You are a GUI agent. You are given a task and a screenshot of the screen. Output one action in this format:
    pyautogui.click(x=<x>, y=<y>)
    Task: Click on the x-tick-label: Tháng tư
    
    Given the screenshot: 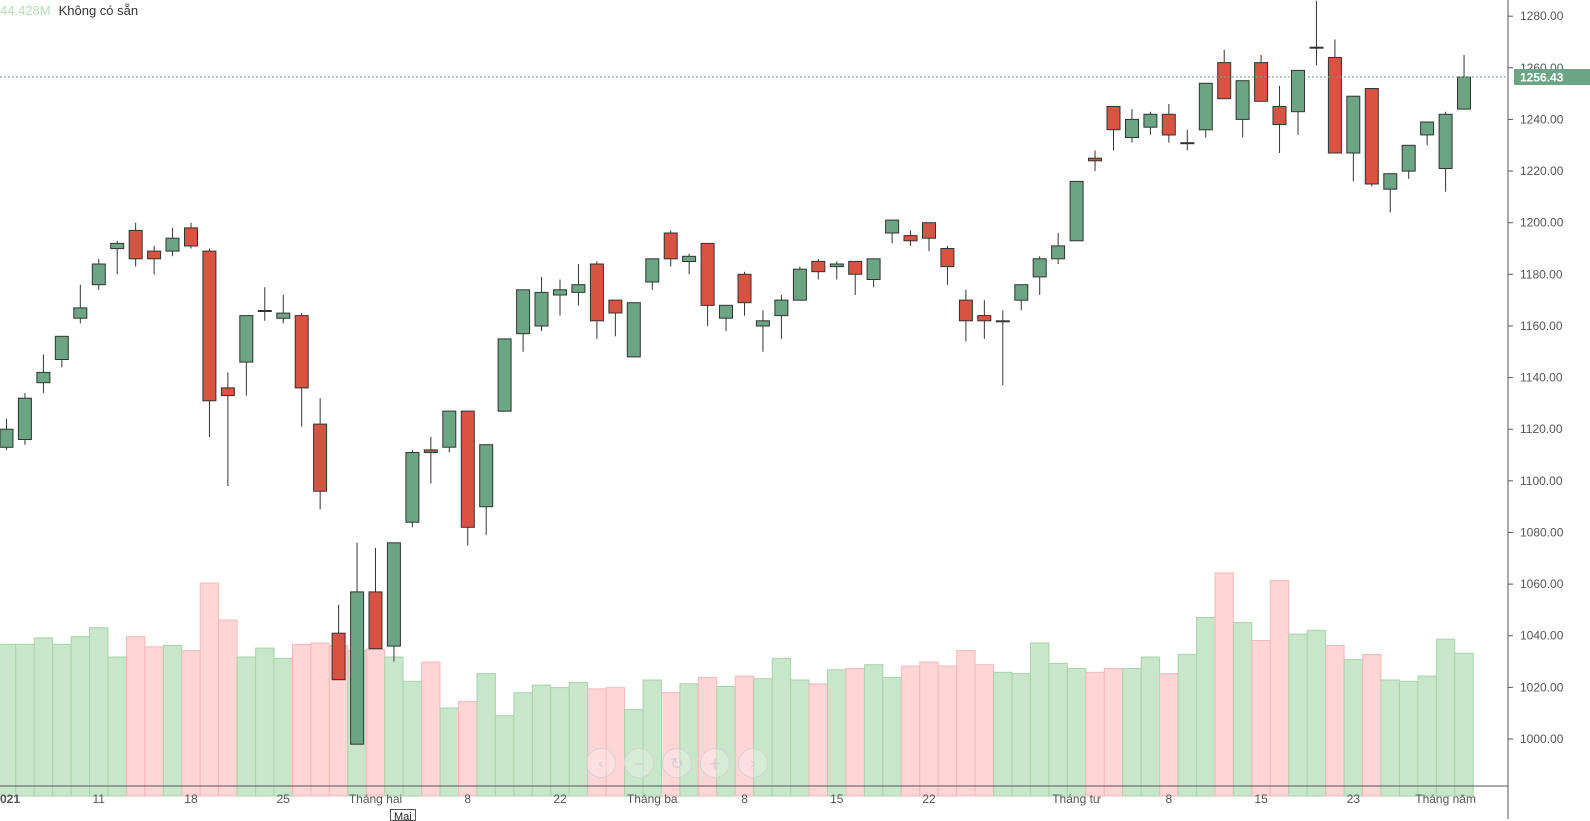 What is the action you would take?
    pyautogui.click(x=1076, y=799)
    